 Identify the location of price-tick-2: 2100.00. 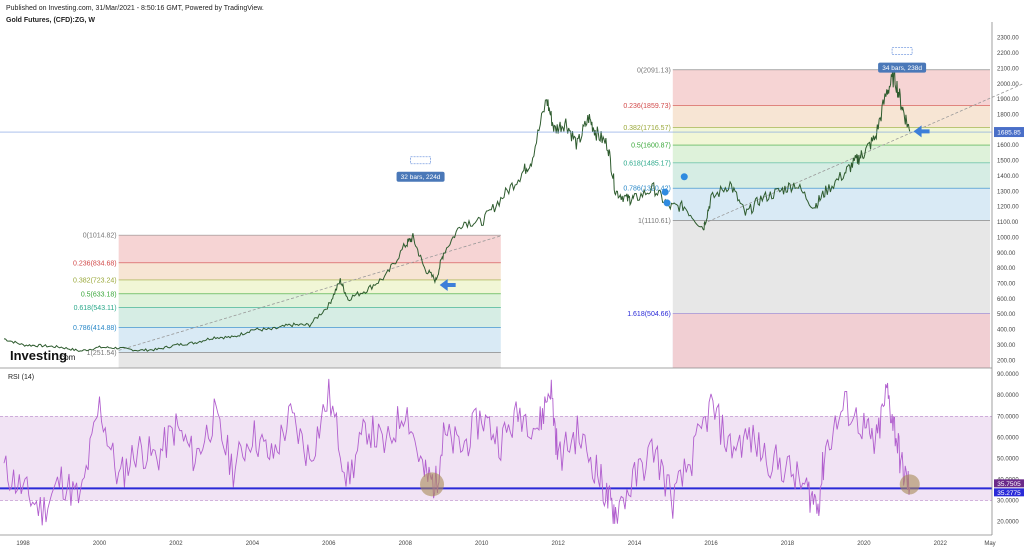
(1008, 69).